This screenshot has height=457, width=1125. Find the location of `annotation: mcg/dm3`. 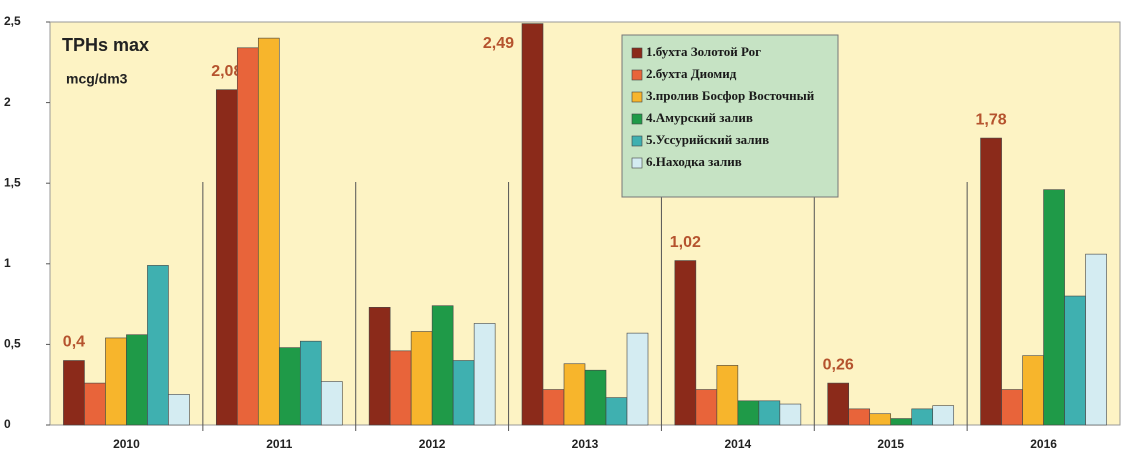

annotation: mcg/dm3 is located at coordinates (97, 79).